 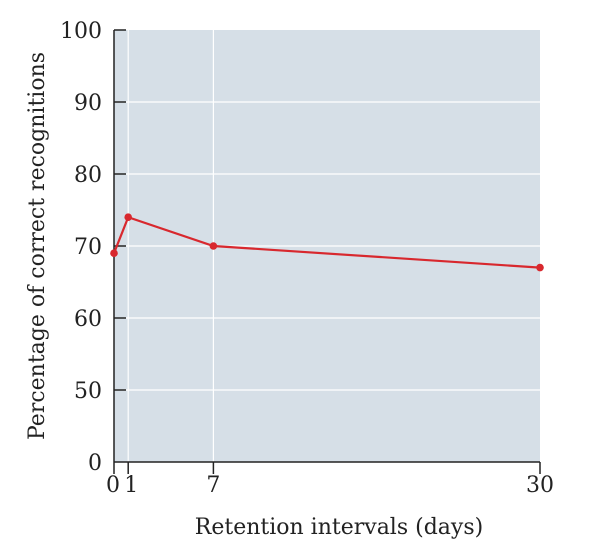 What do you see at coordinates (81, 31) in the screenshot?
I see `y-tick-label: 100` at bounding box center [81, 31].